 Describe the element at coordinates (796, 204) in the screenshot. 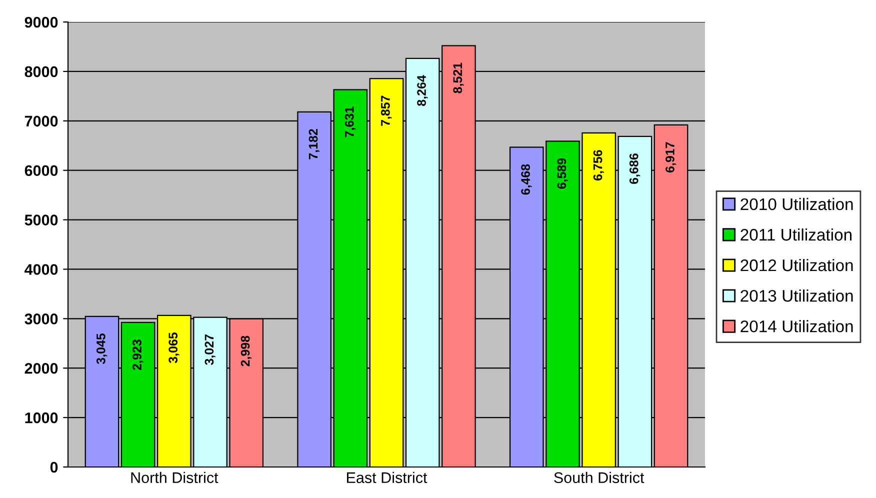

I see `legend-label: 2010 Utilization` at that location.